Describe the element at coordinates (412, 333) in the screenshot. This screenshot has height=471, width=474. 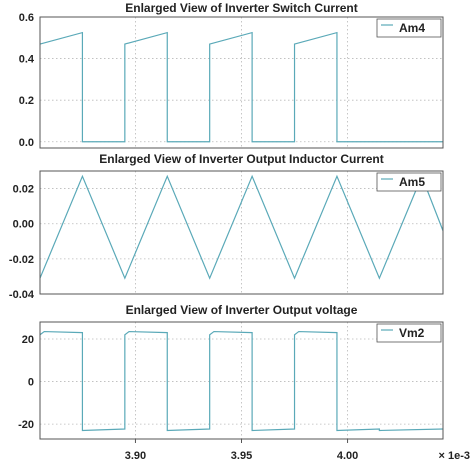
I see `legend-label: Vm2` at that location.